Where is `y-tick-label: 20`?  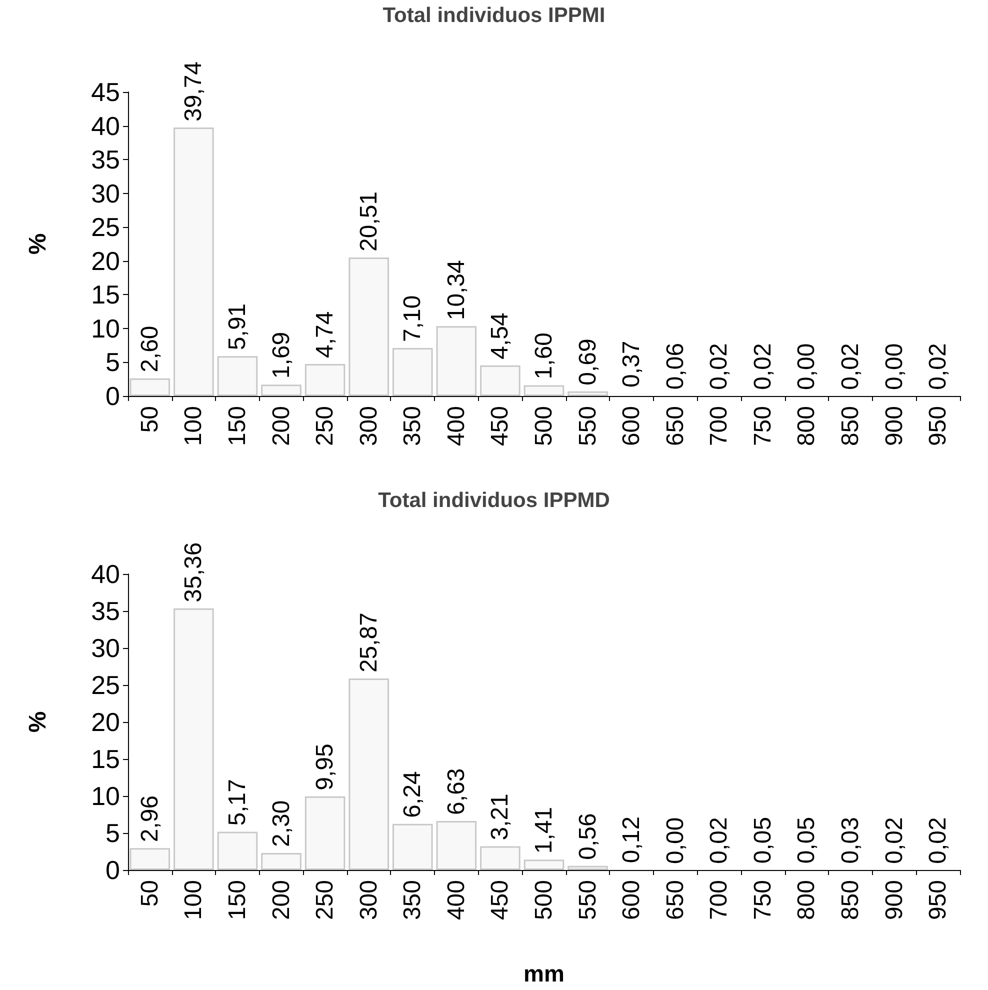
y-tick-label: 20 is located at coordinates (105, 261).